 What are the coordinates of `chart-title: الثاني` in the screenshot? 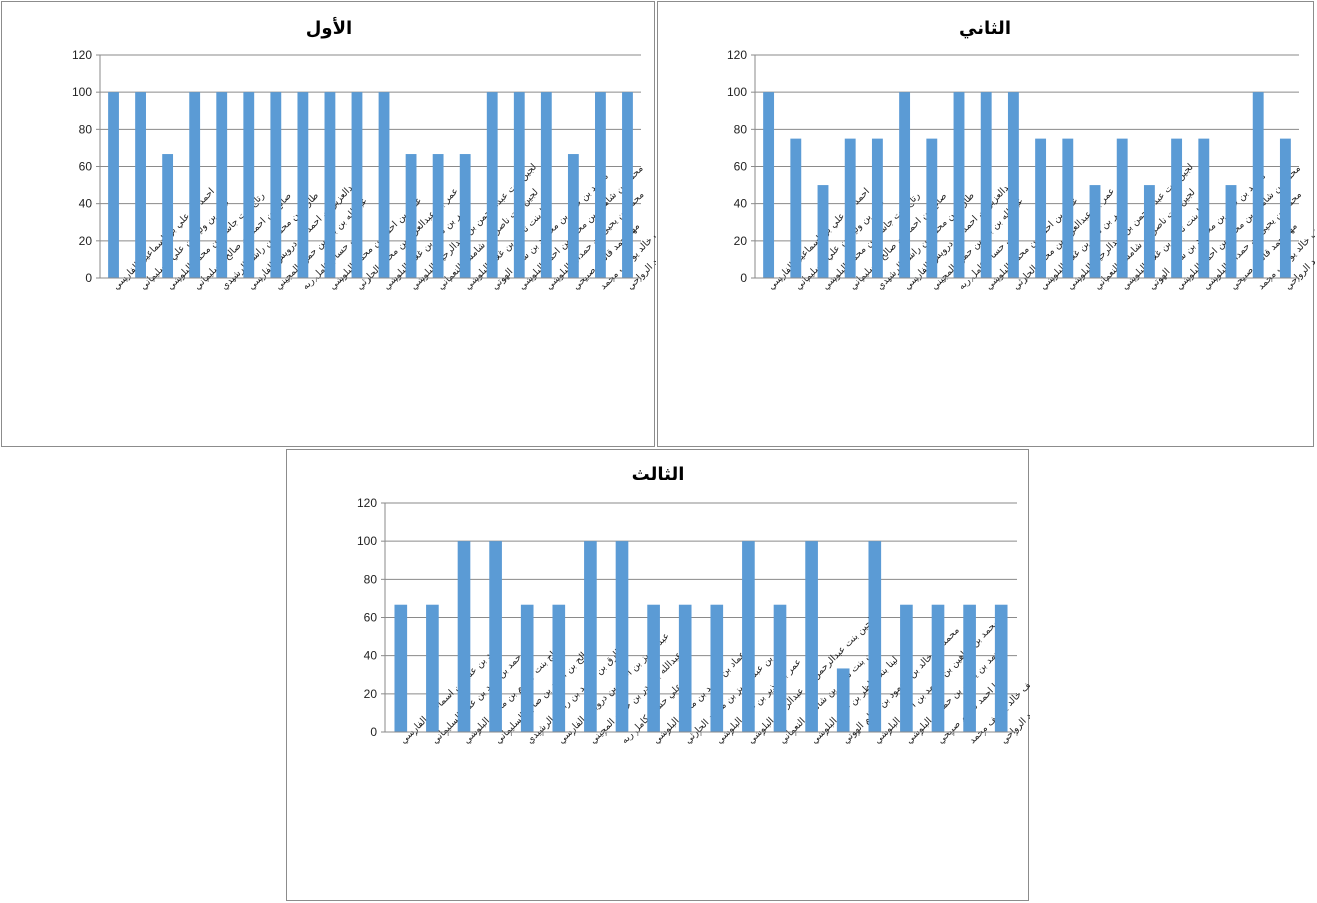 It's located at (985, 28).